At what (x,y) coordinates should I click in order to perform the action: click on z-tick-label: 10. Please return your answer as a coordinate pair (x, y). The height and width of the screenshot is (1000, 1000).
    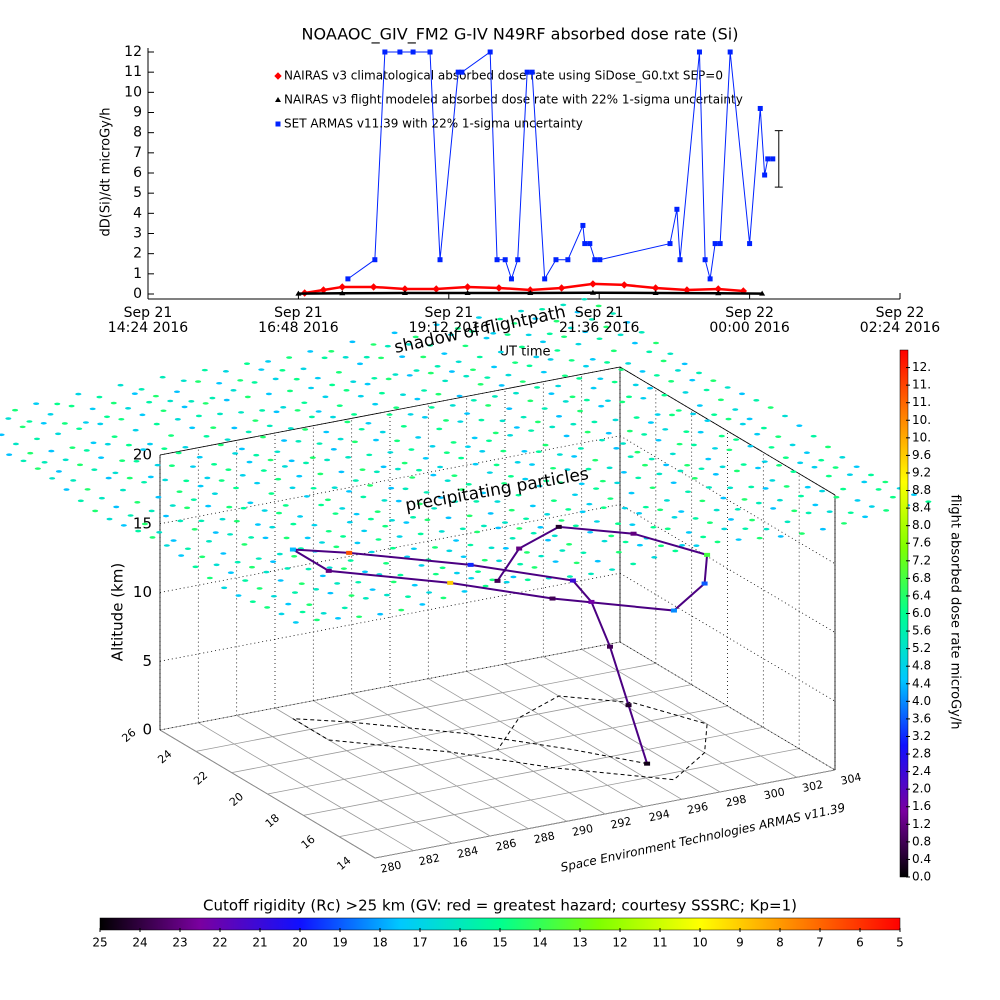
    Looking at the image, I should click on (142, 592).